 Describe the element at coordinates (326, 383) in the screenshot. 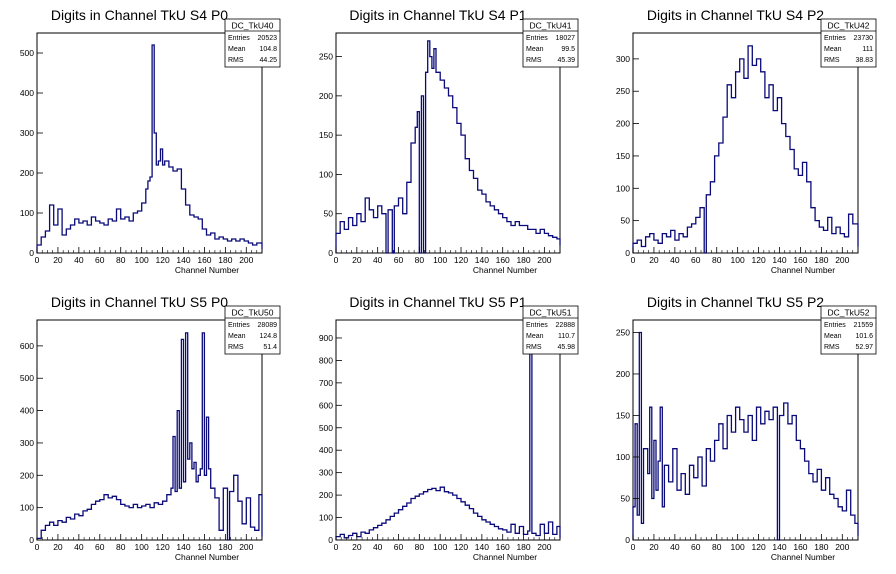

I see `y-tick-label: 700` at that location.